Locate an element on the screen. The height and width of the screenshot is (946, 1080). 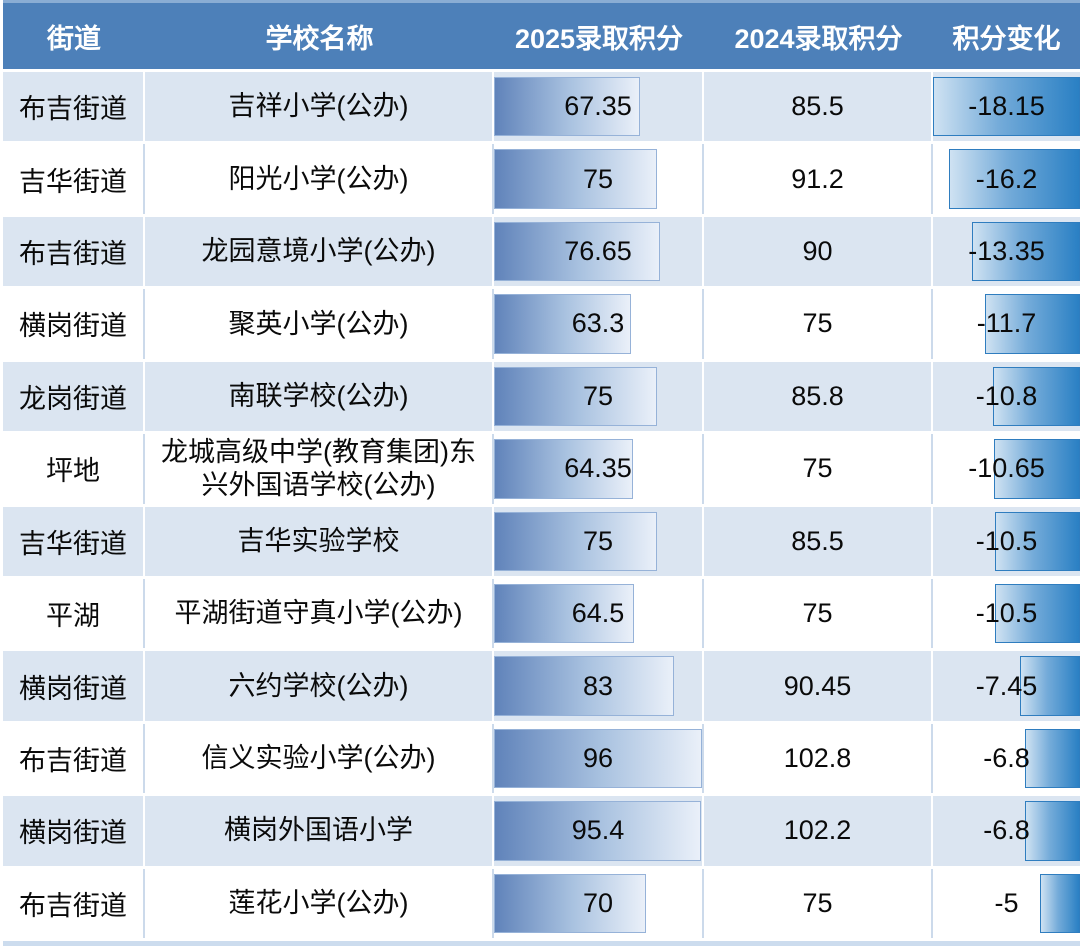
school-label: 聚英小学(公办) is located at coordinates (318, 323).